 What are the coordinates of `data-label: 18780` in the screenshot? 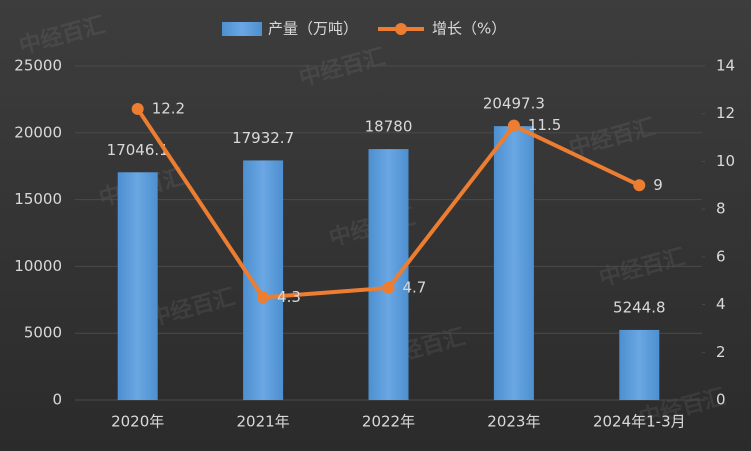 It's located at (389, 127).